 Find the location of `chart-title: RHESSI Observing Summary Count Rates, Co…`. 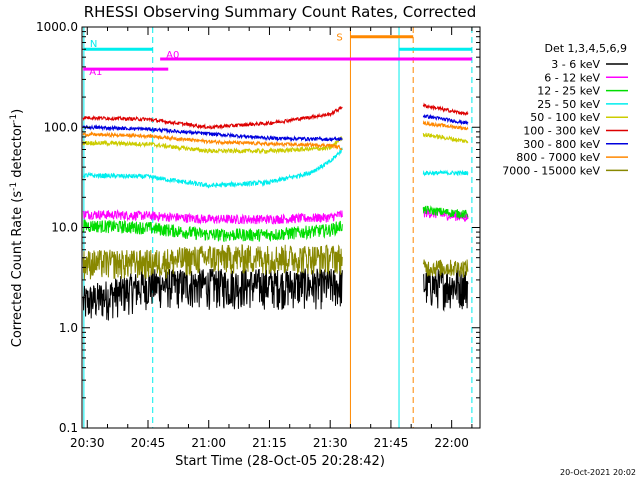

chart-title: RHESSI Observing Summary Count Rates, Co… is located at coordinates (280, 12).